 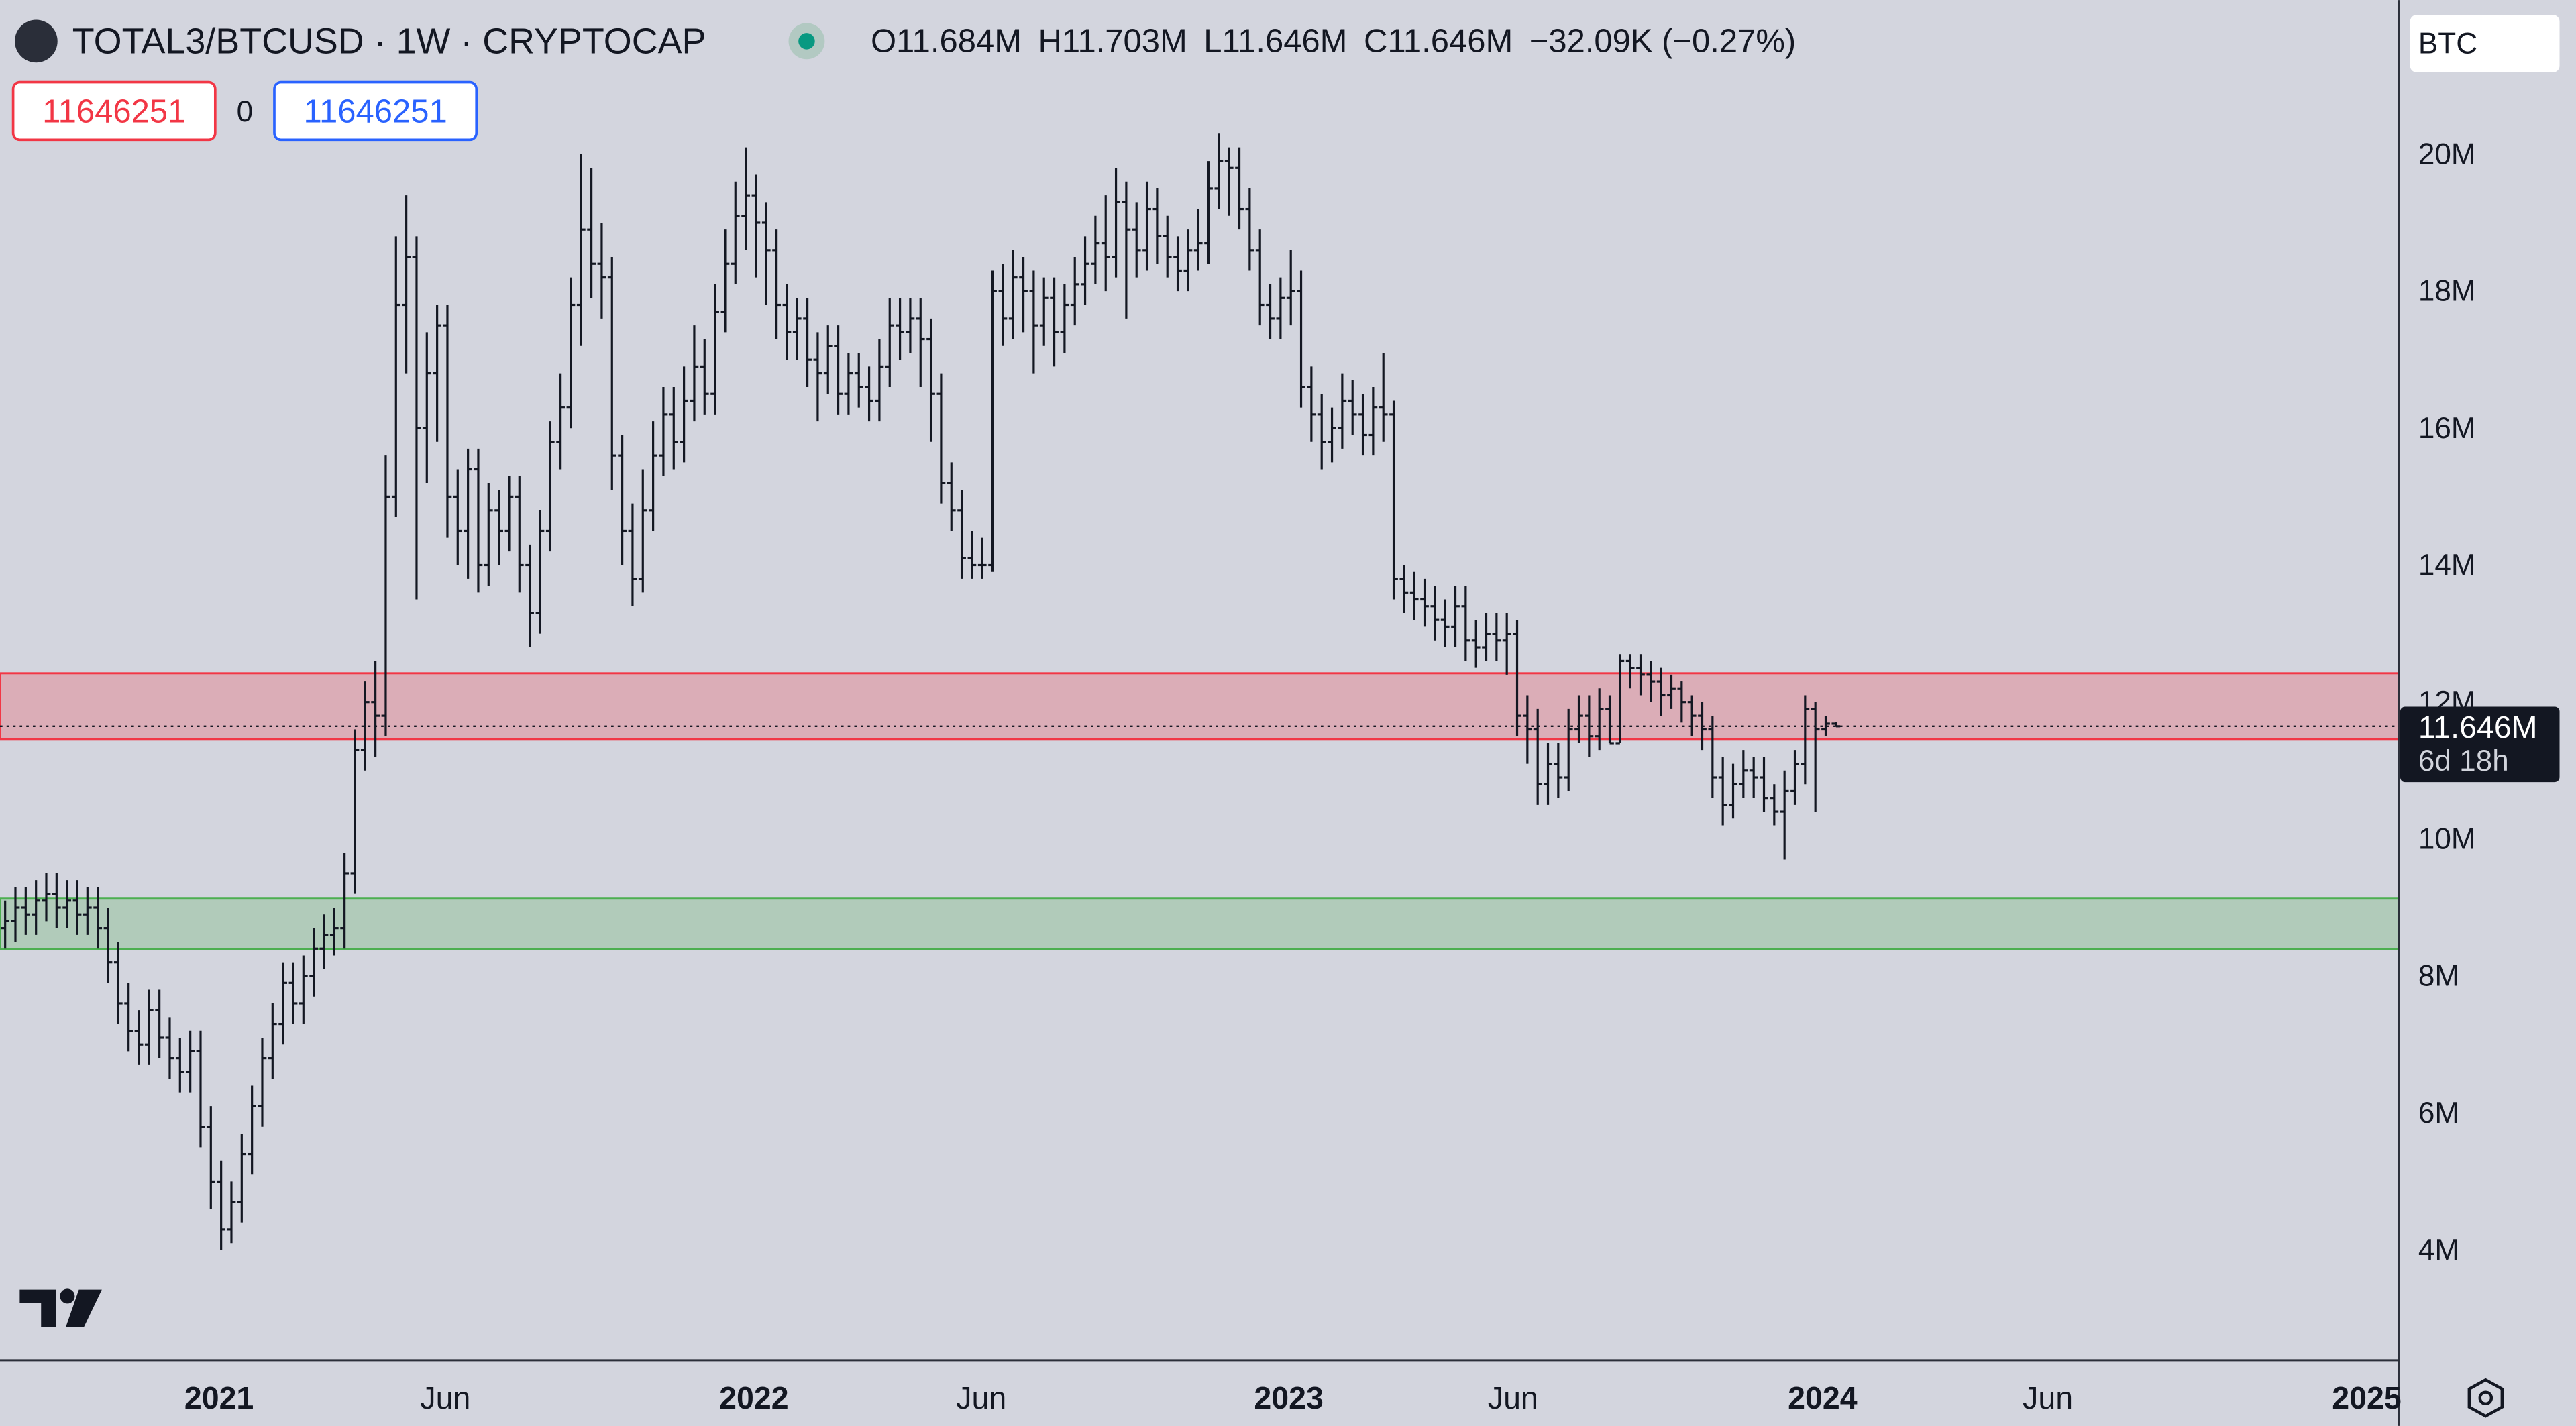 What do you see at coordinates (1288, 1397) in the screenshot?
I see `x-tick-label: 2023` at bounding box center [1288, 1397].